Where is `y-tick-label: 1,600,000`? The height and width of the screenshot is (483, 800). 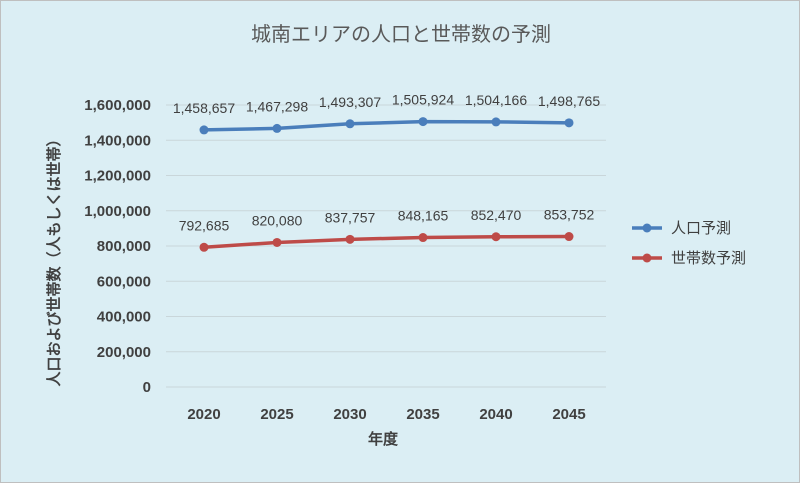 y-tick-label: 1,600,000 is located at coordinates (117, 105).